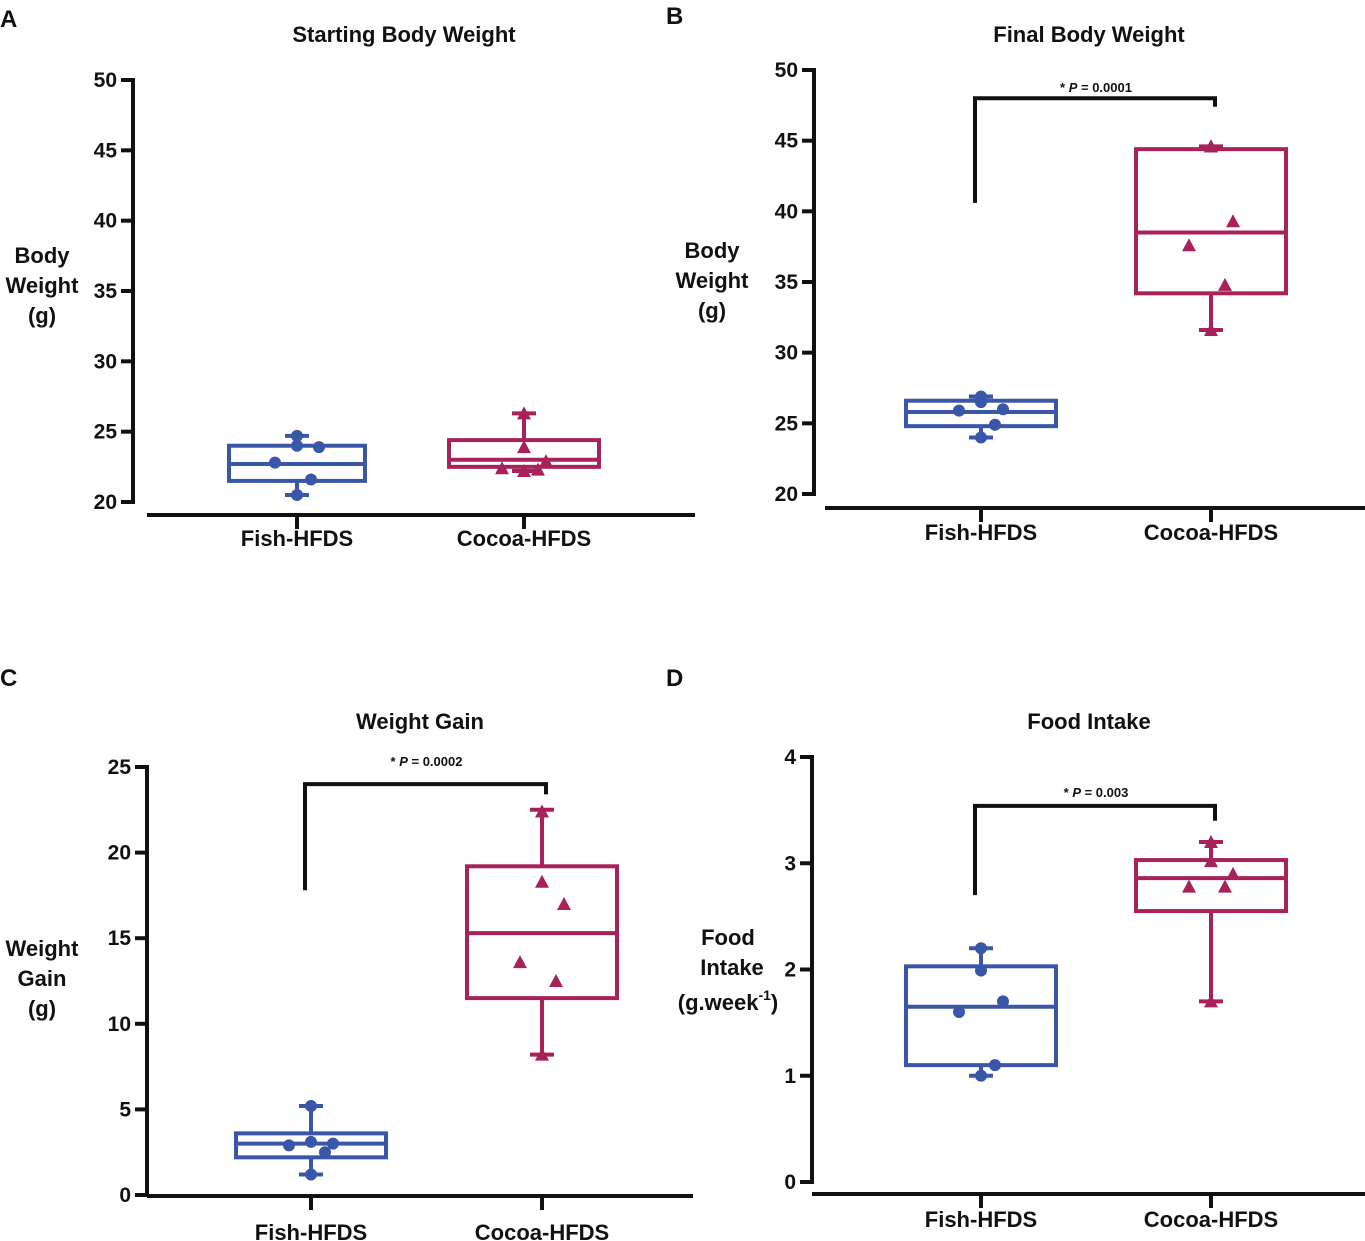 The height and width of the screenshot is (1241, 1365). I want to click on significance-bracket: * P = 0.0002, so click(425, 822).